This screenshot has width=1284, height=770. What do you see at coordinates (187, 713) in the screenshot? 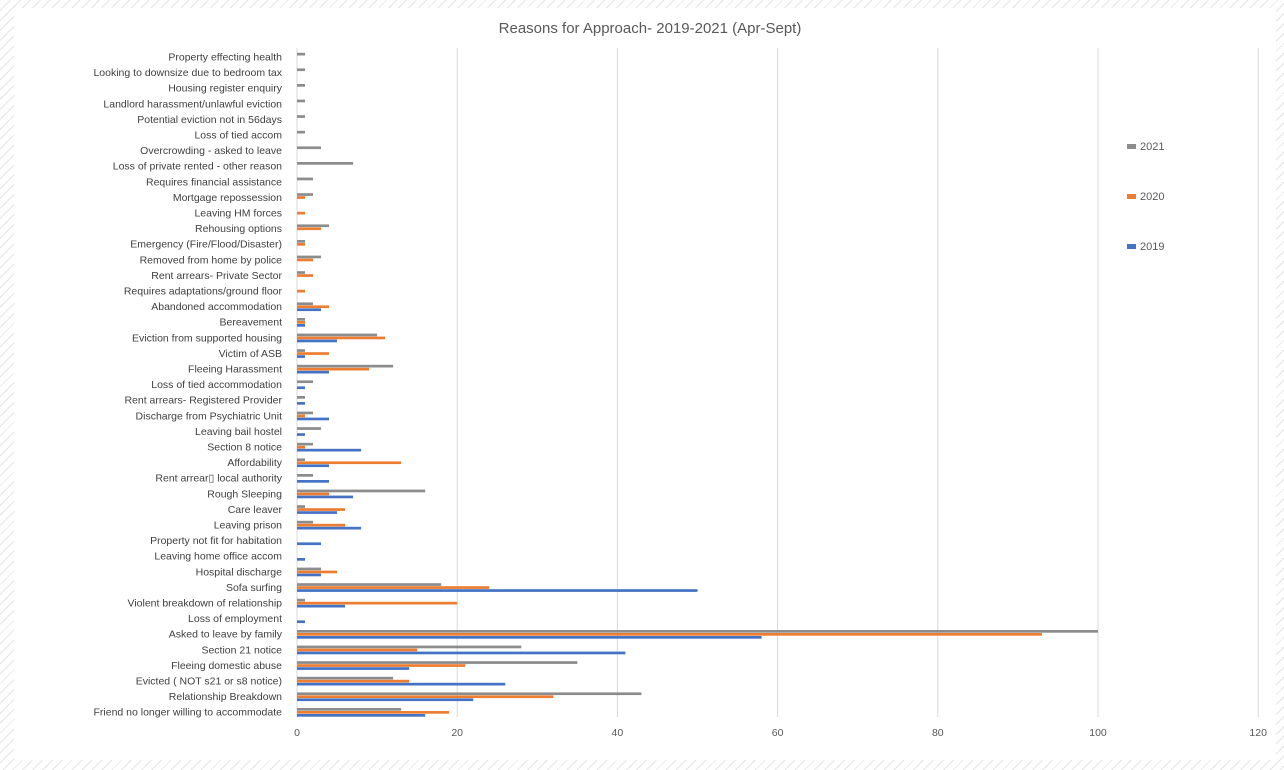
I see `category-label: Friend no longer willing to accommodate` at bounding box center [187, 713].